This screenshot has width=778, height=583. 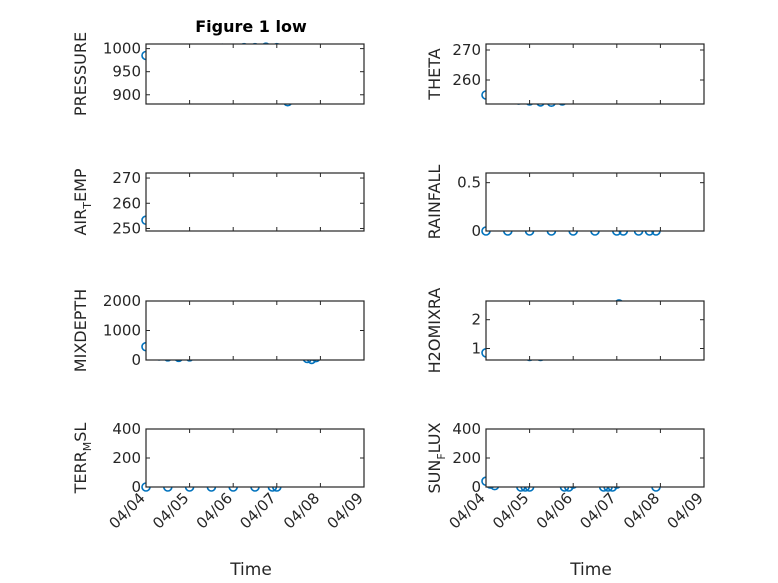 What do you see at coordinates (436, 457) in the screenshot?
I see `y-axis-label: SUNFLUX` at bounding box center [436, 457].